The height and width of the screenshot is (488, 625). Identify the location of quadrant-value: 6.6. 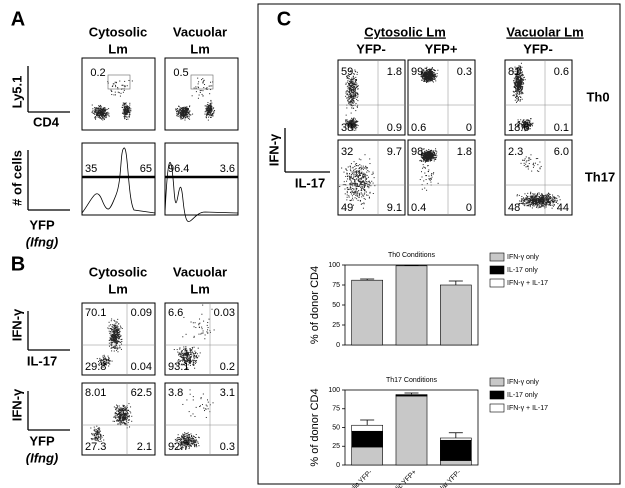
(175, 313).